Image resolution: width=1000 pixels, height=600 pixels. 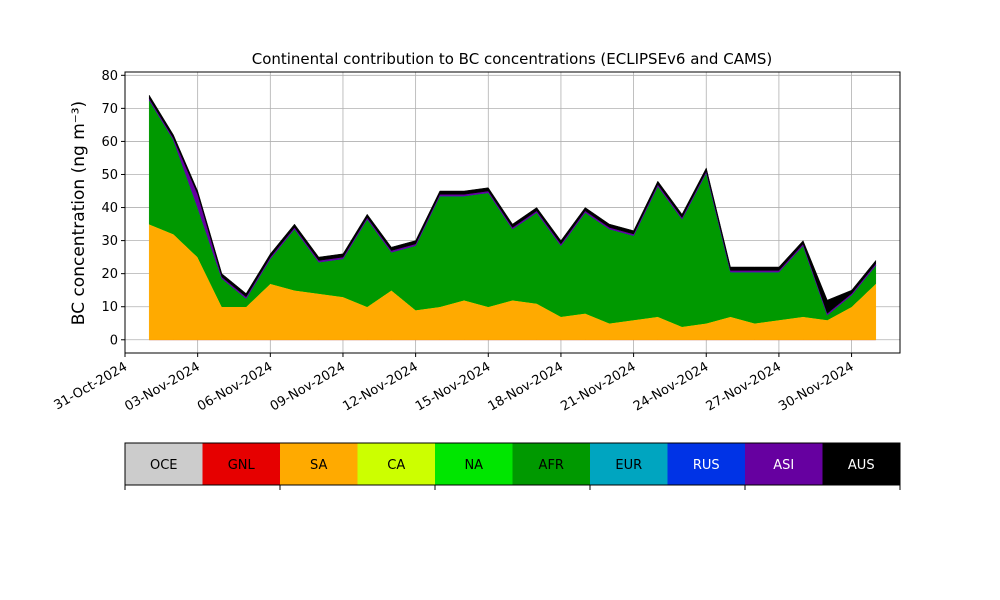 I want to click on x-tick-label: 15-Nov-2024, so click(x=453, y=386).